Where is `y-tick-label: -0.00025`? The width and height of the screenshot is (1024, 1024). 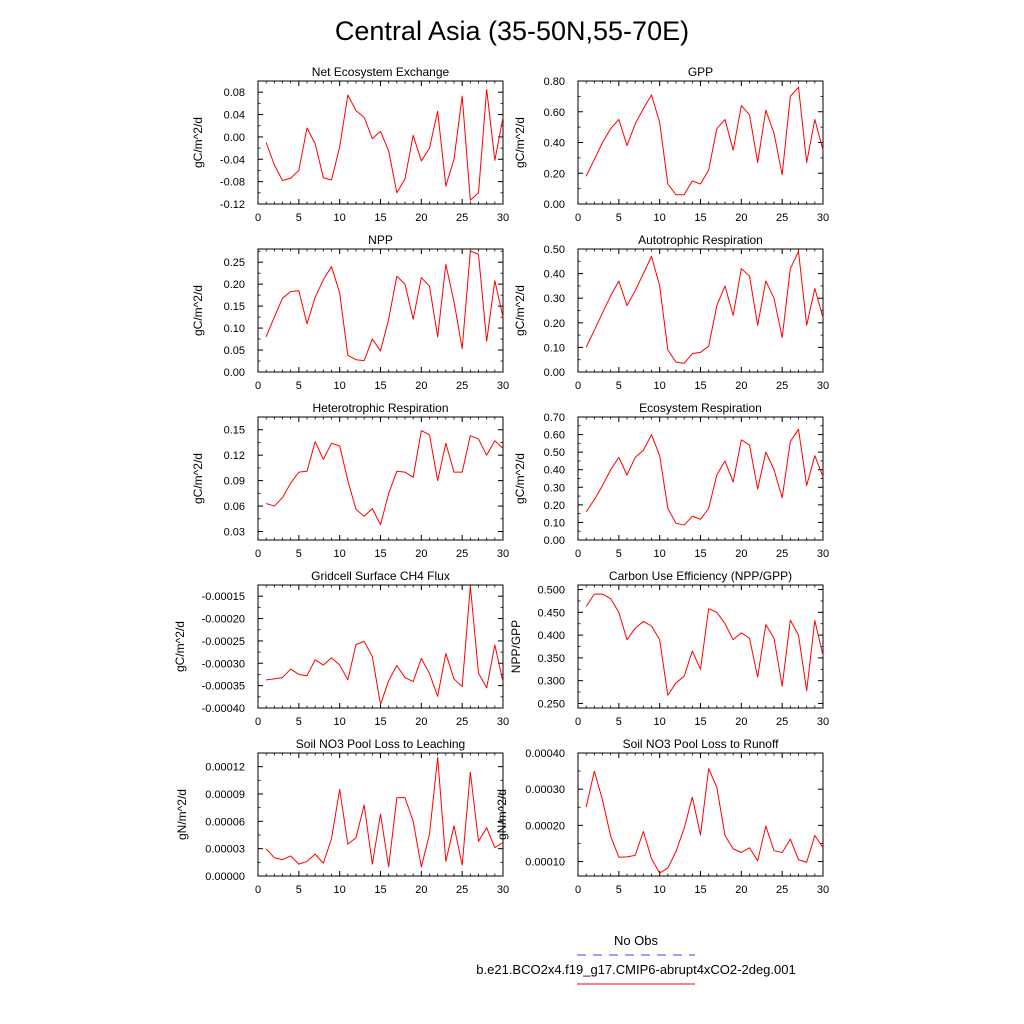 y-tick-label: -0.00025 is located at coordinates (223, 642).